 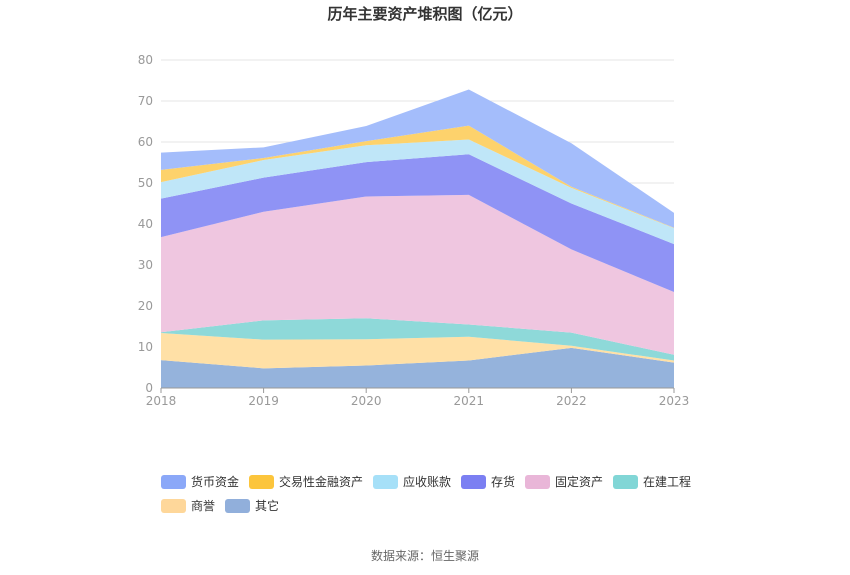 What do you see at coordinates (667, 481) in the screenshot?
I see `legend-label: 在建工程` at bounding box center [667, 481].